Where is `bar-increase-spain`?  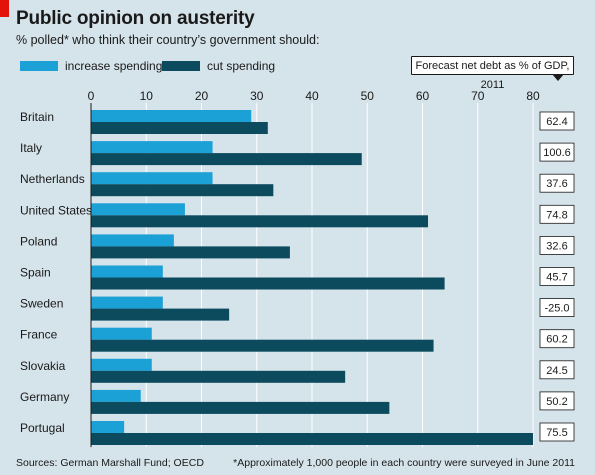 bar-increase-spain is located at coordinates (127, 271).